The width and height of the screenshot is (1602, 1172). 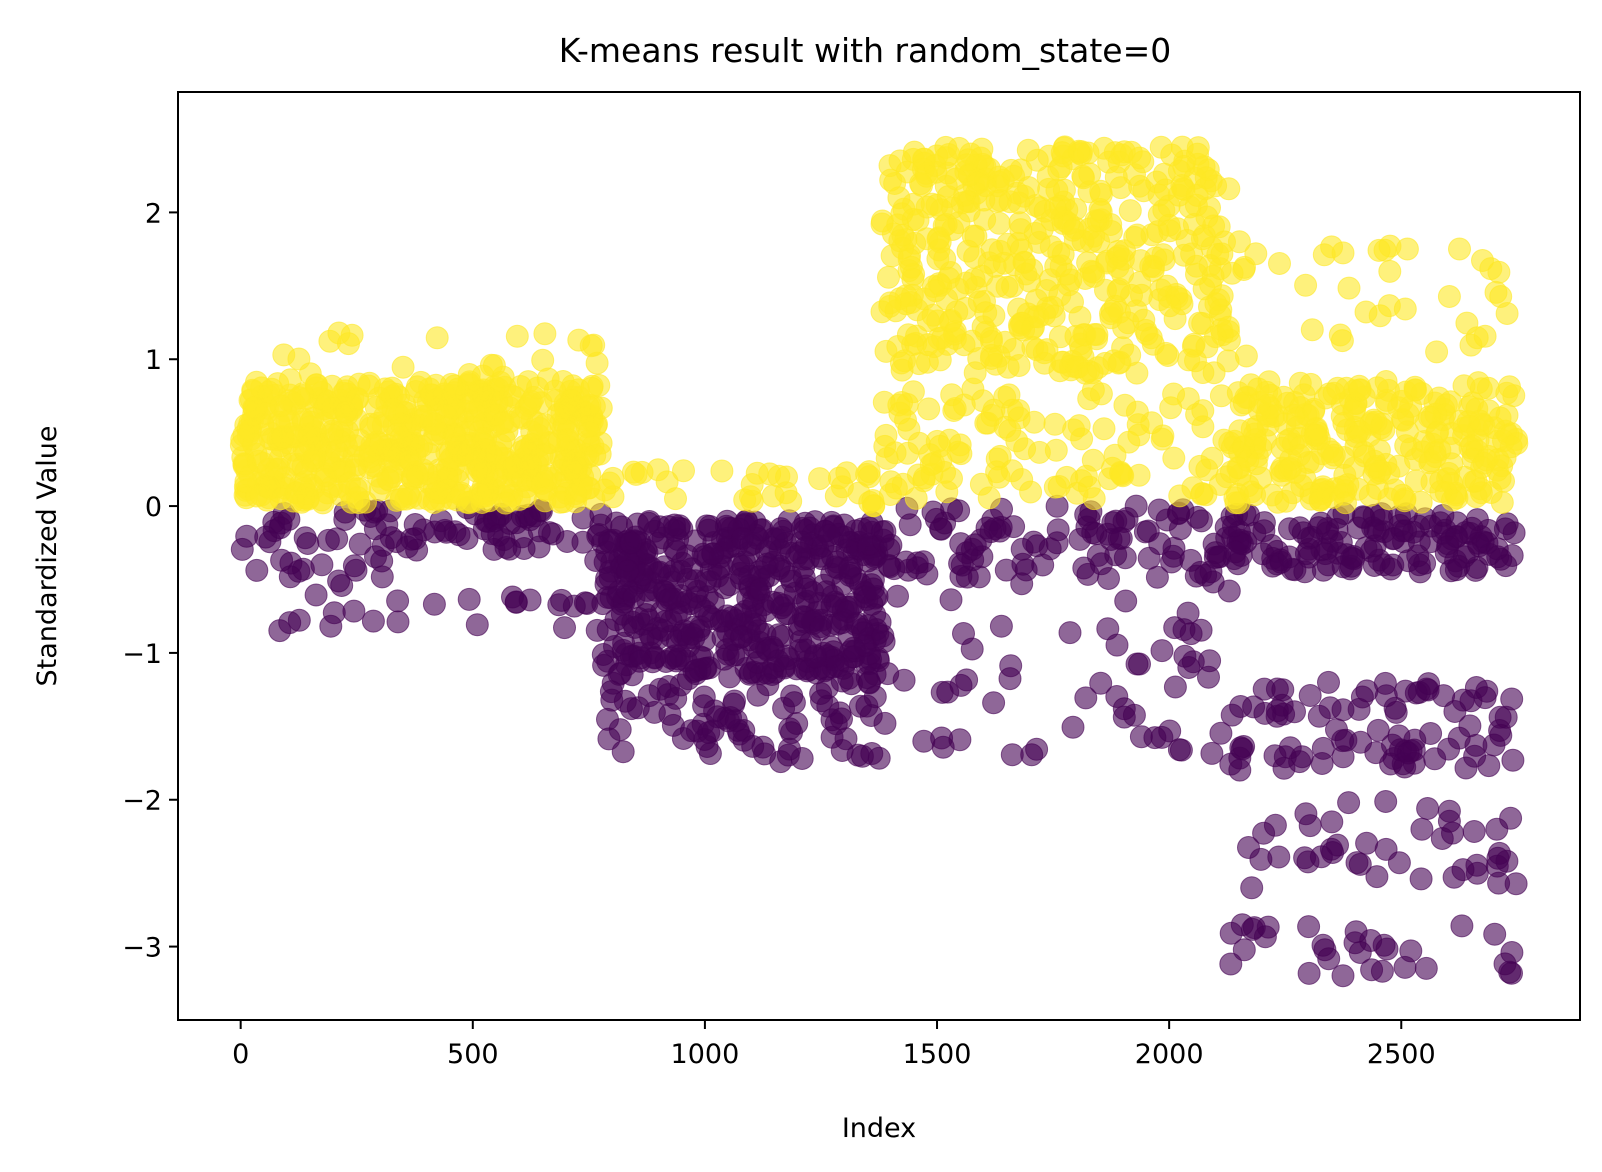 I want to click on x-tick-label: 0, so click(x=240, y=1054).